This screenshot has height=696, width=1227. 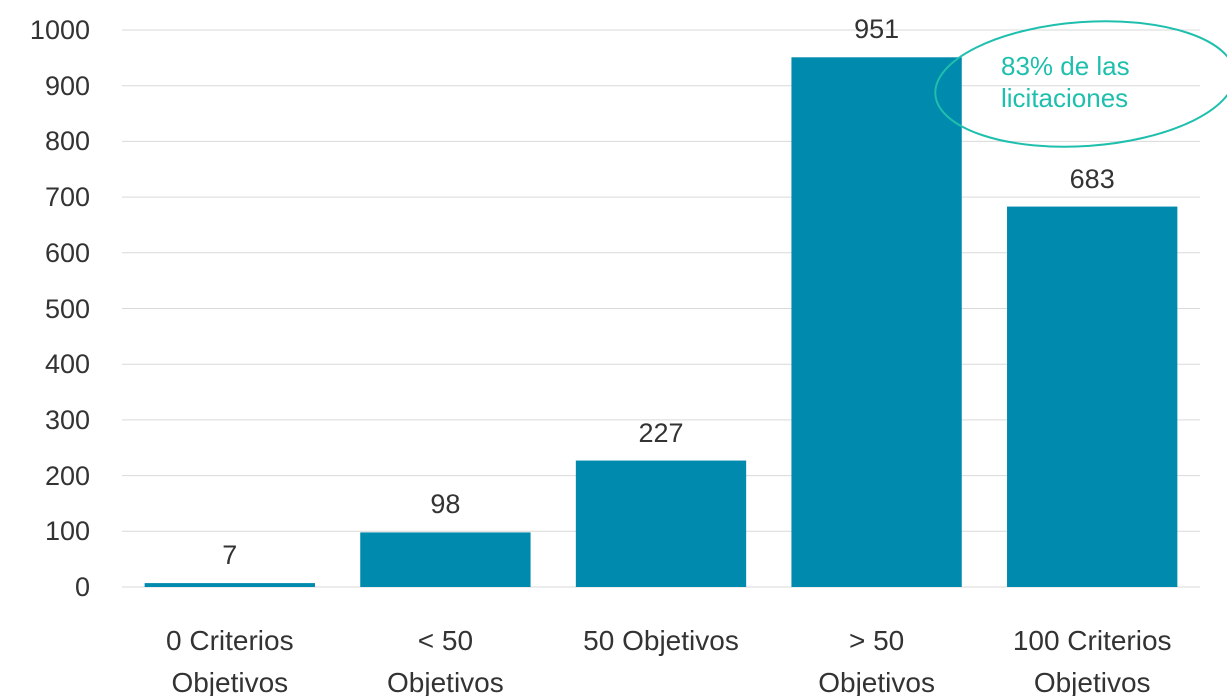 What do you see at coordinates (230, 660) in the screenshot?
I see `x-tick-label: 0 Criterios Objetivos` at bounding box center [230, 660].